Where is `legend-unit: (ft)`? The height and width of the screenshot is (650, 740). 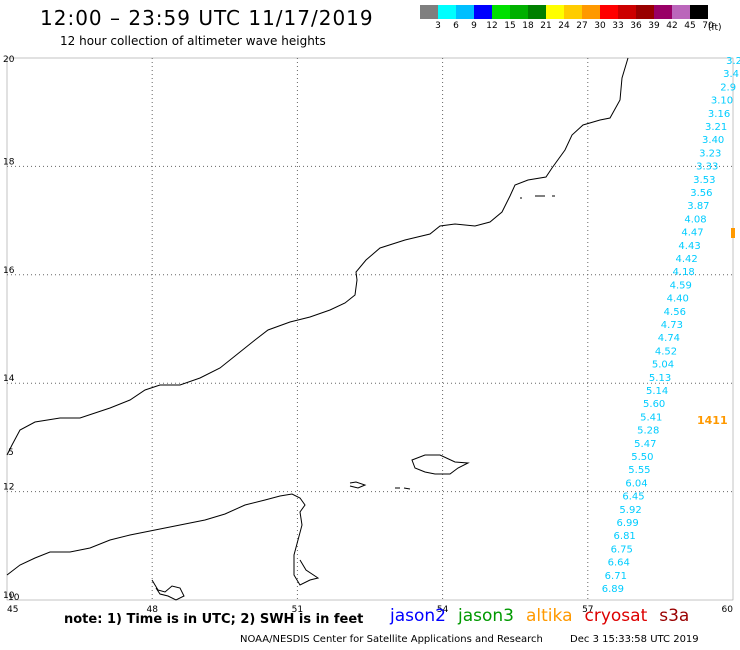
legend-unit: (ft) is located at coordinates (715, 28).